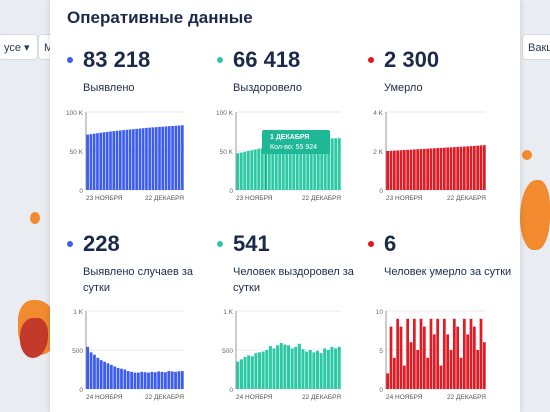  I want to click on stat-label: Выявлено случаев за сутки, so click(138, 280).